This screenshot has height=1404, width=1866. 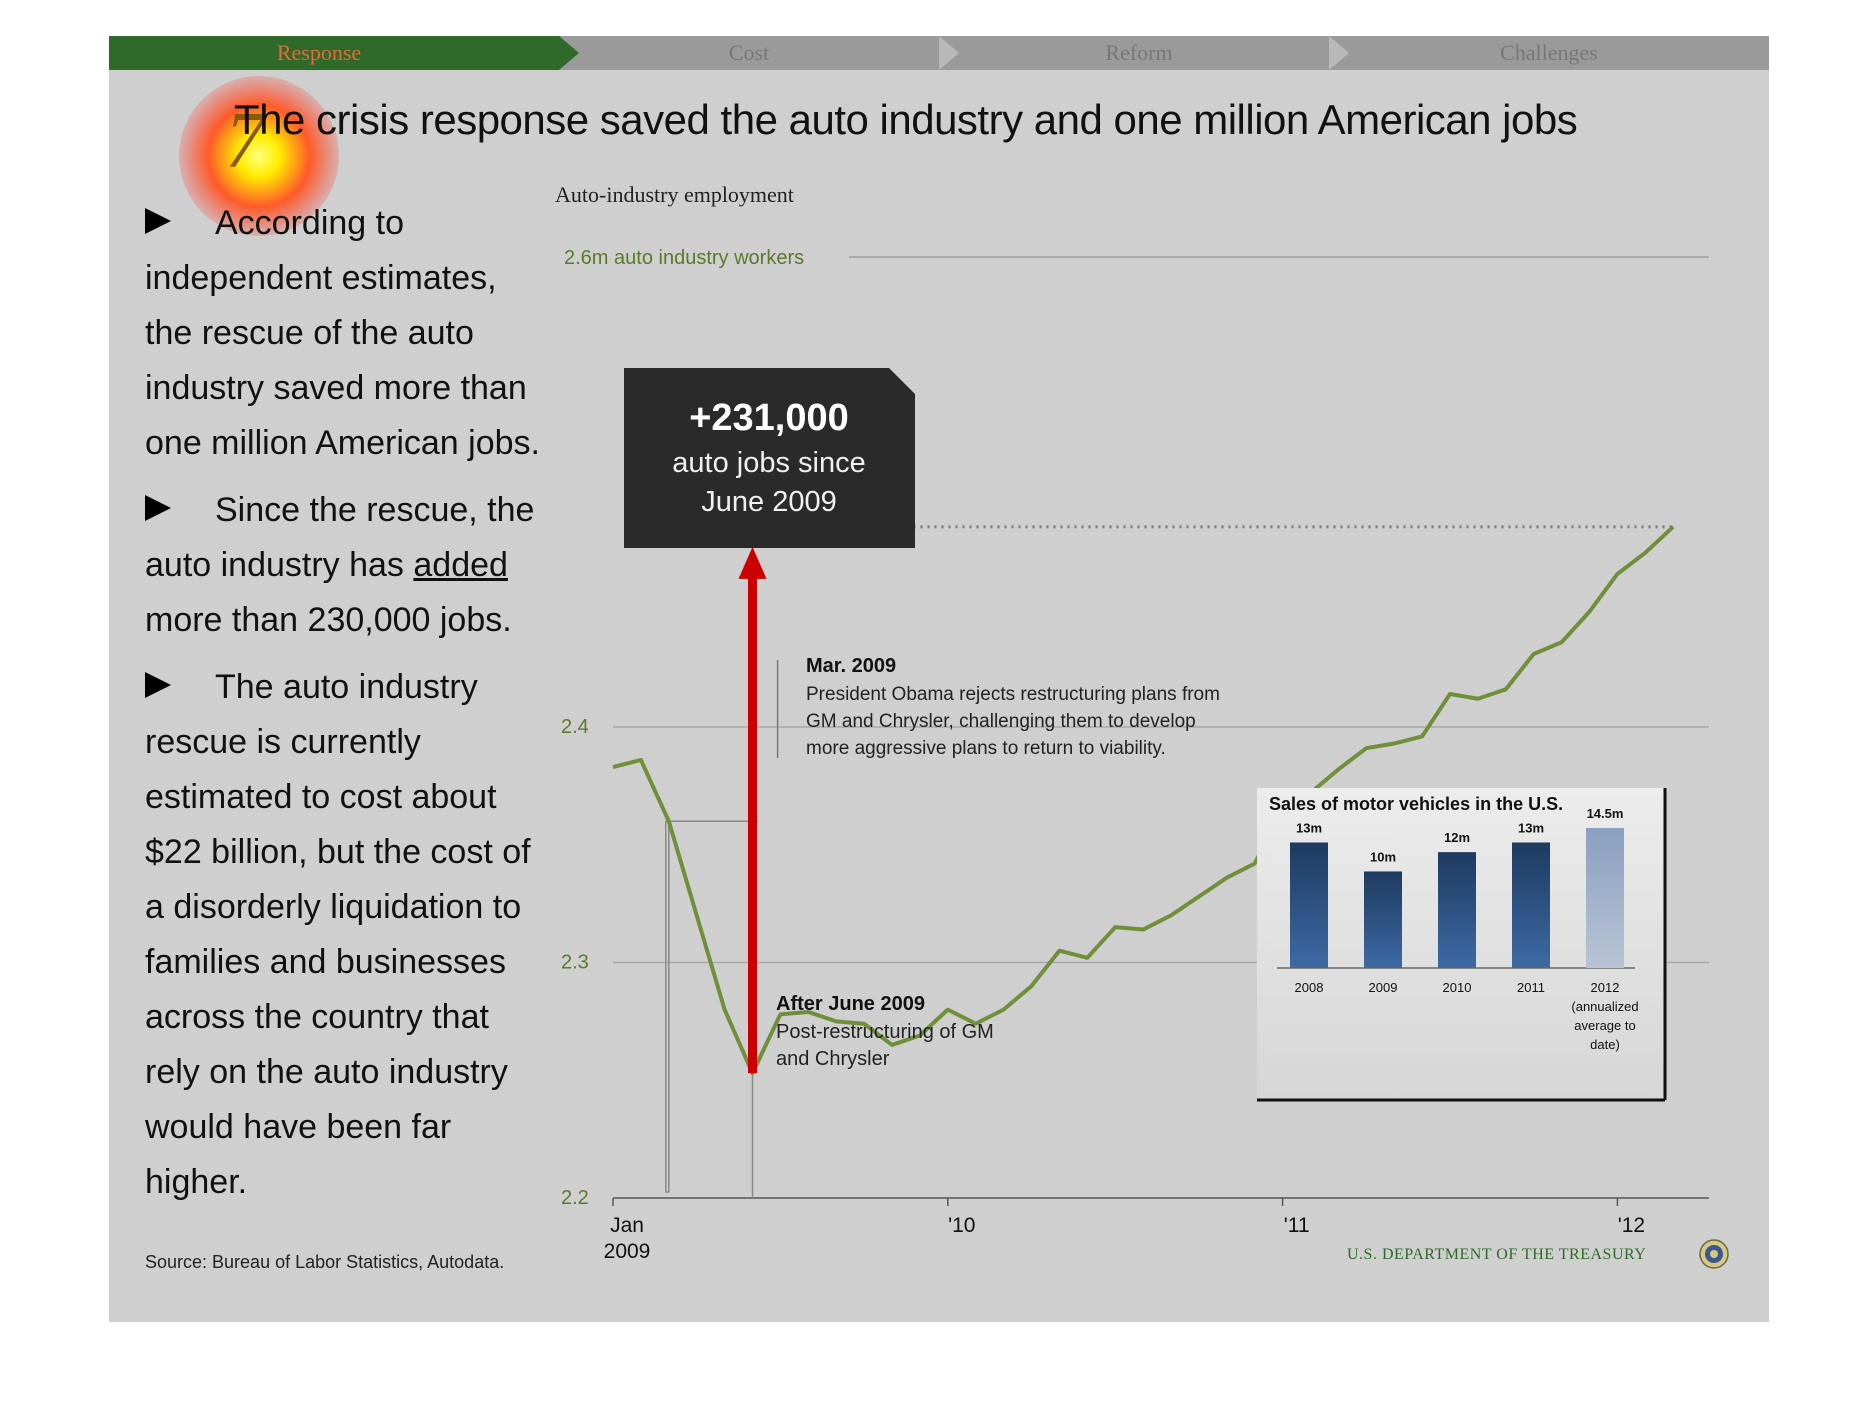 I want to click on y-tick-label: 2.3, so click(x=575, y=963).